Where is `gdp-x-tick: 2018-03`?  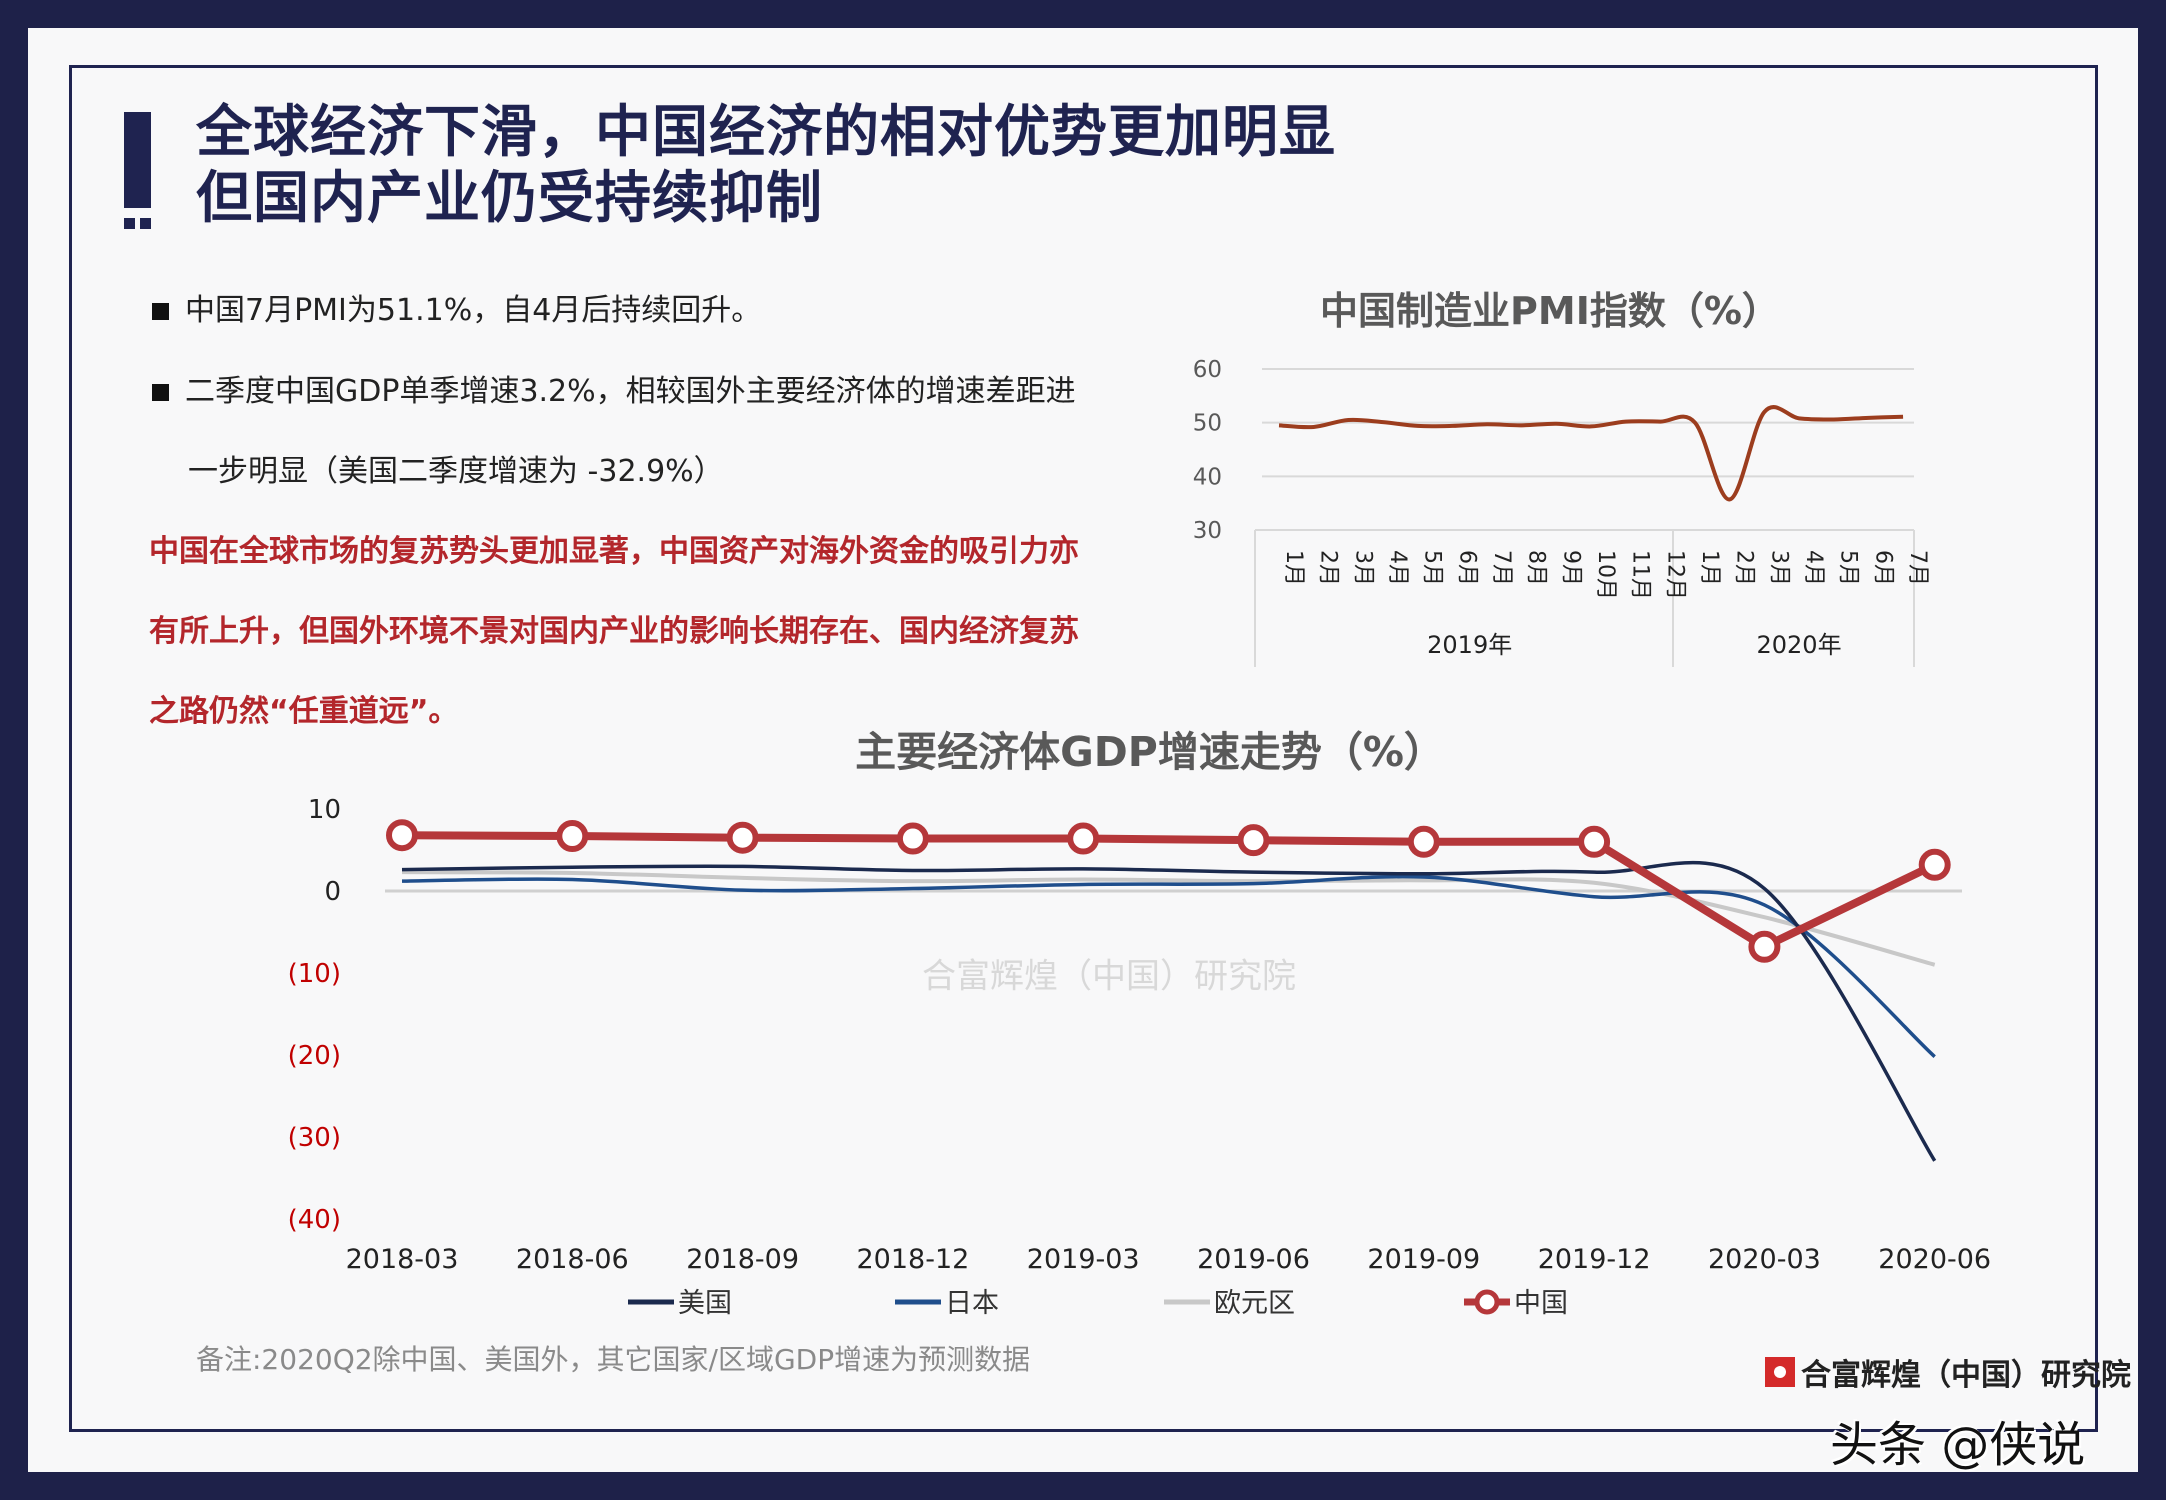 gdp-x-tick: 2018-03 is located at coordinates (402, 1259).